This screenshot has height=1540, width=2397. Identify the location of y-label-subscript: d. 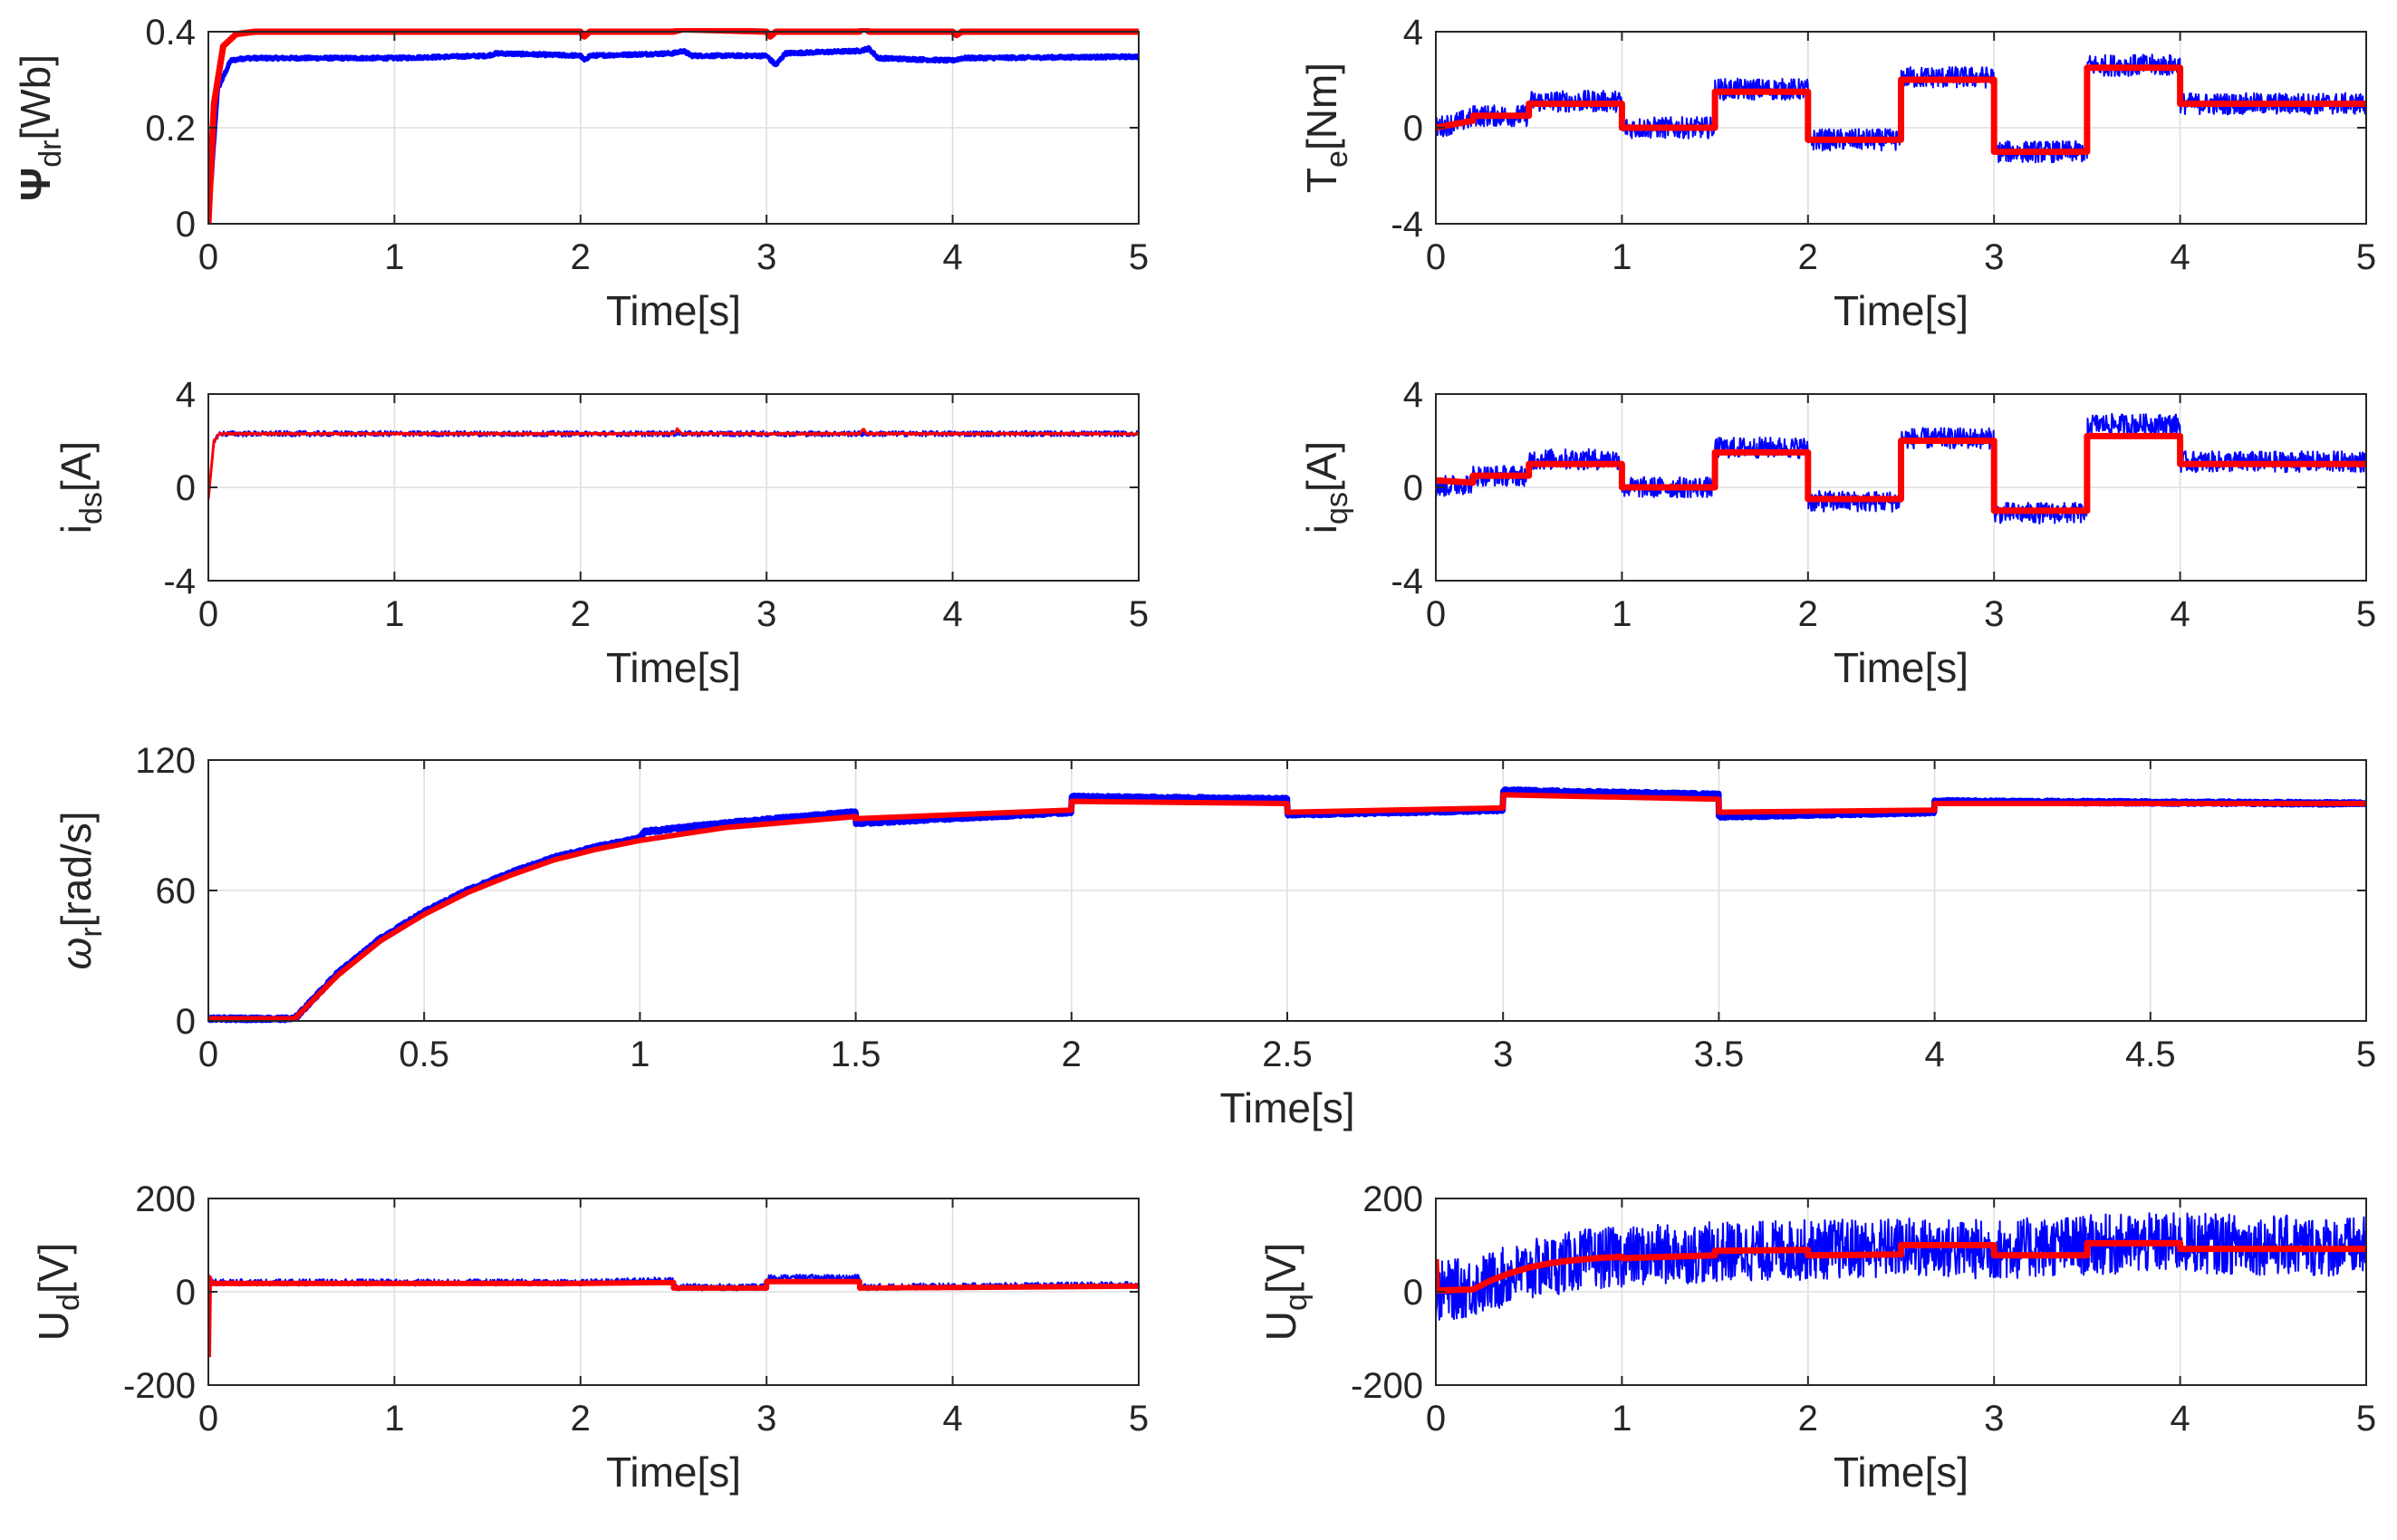
(69, 1302).